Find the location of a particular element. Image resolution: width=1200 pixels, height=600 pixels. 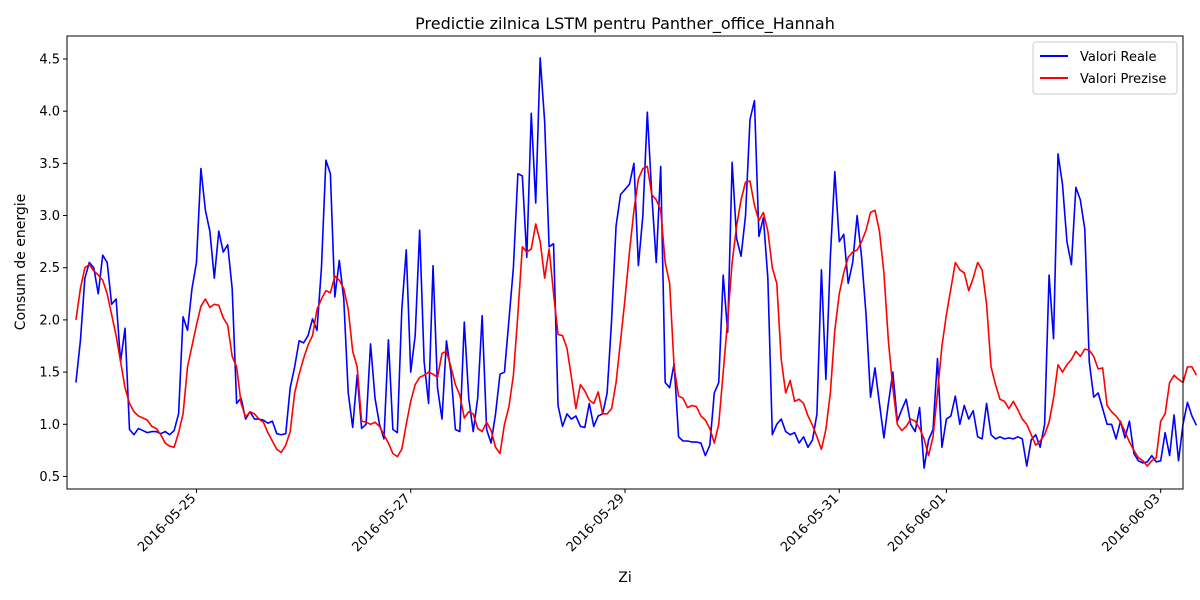

legend-box is located at coordinates (1105, 68).